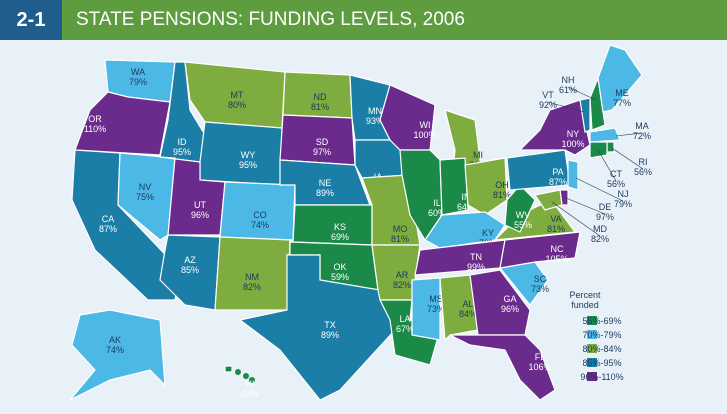  What do you see at coordinates (555, 219) in the screenshot?
I see `state-abbr: VA` at bounding box center [555, 219].